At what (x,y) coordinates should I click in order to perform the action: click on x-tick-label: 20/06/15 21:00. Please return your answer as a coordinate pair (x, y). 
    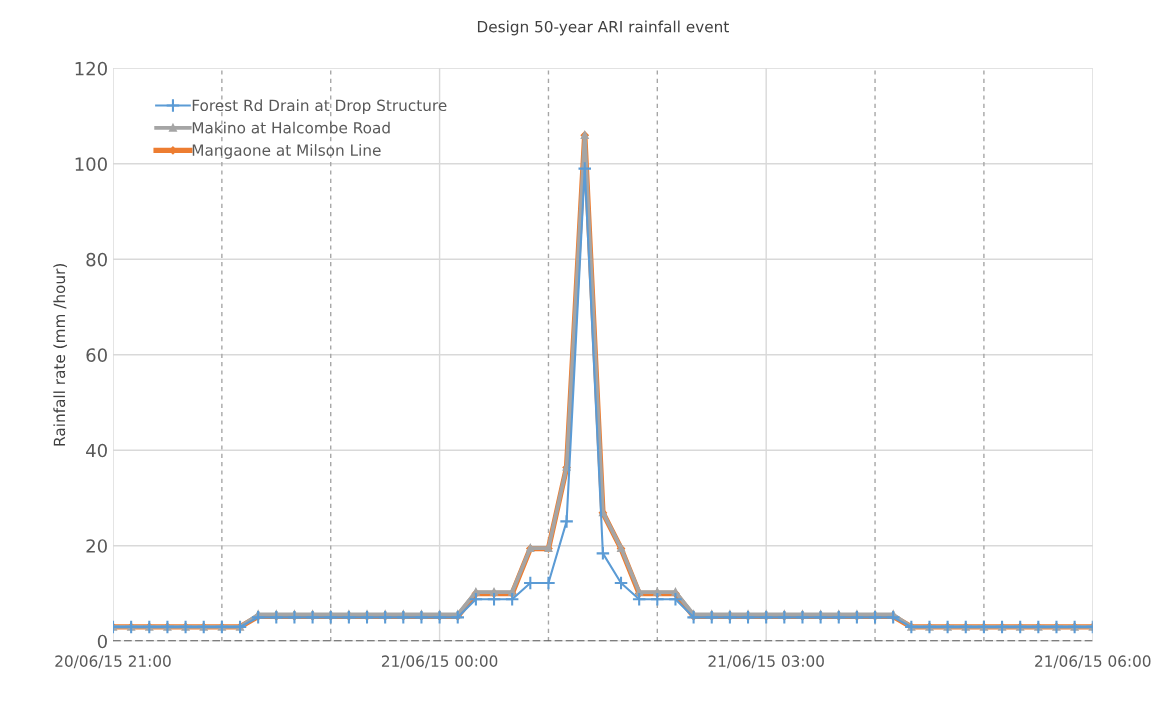
    Looking at the image, I should click on (113, 662).